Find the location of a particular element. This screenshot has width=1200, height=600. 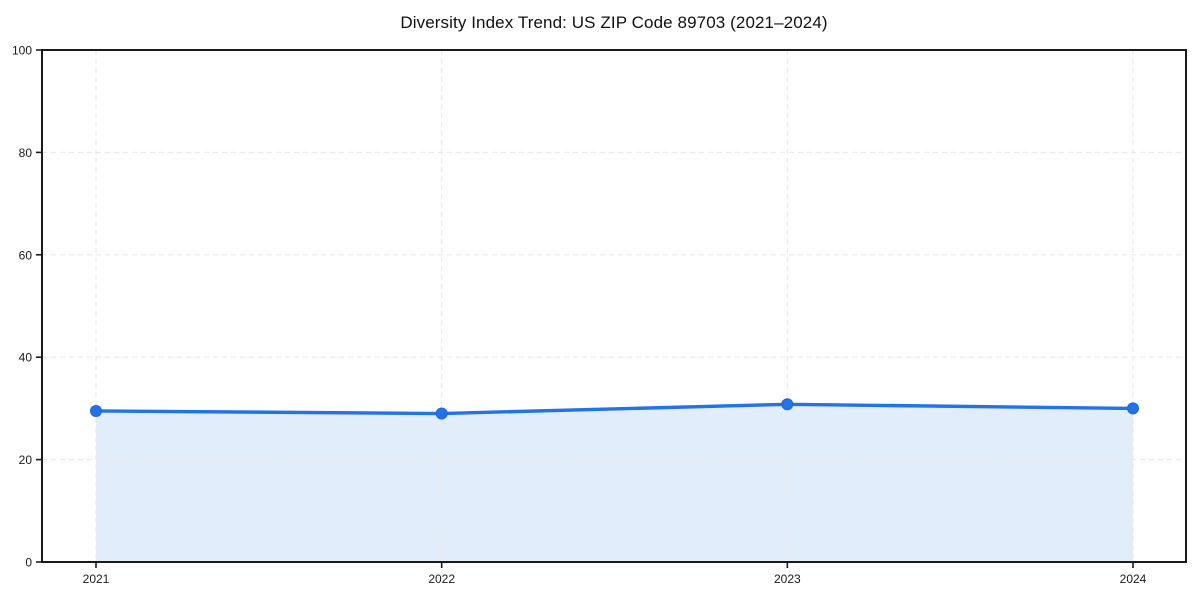

x-axis-tick-label: 2022 is located at coordinates (441, 579).